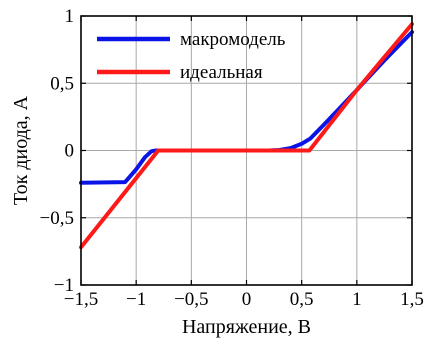  Describe the element at coordinates (221, 72) in the screenshot. I see `legend-label-1: идеальная` at that location.